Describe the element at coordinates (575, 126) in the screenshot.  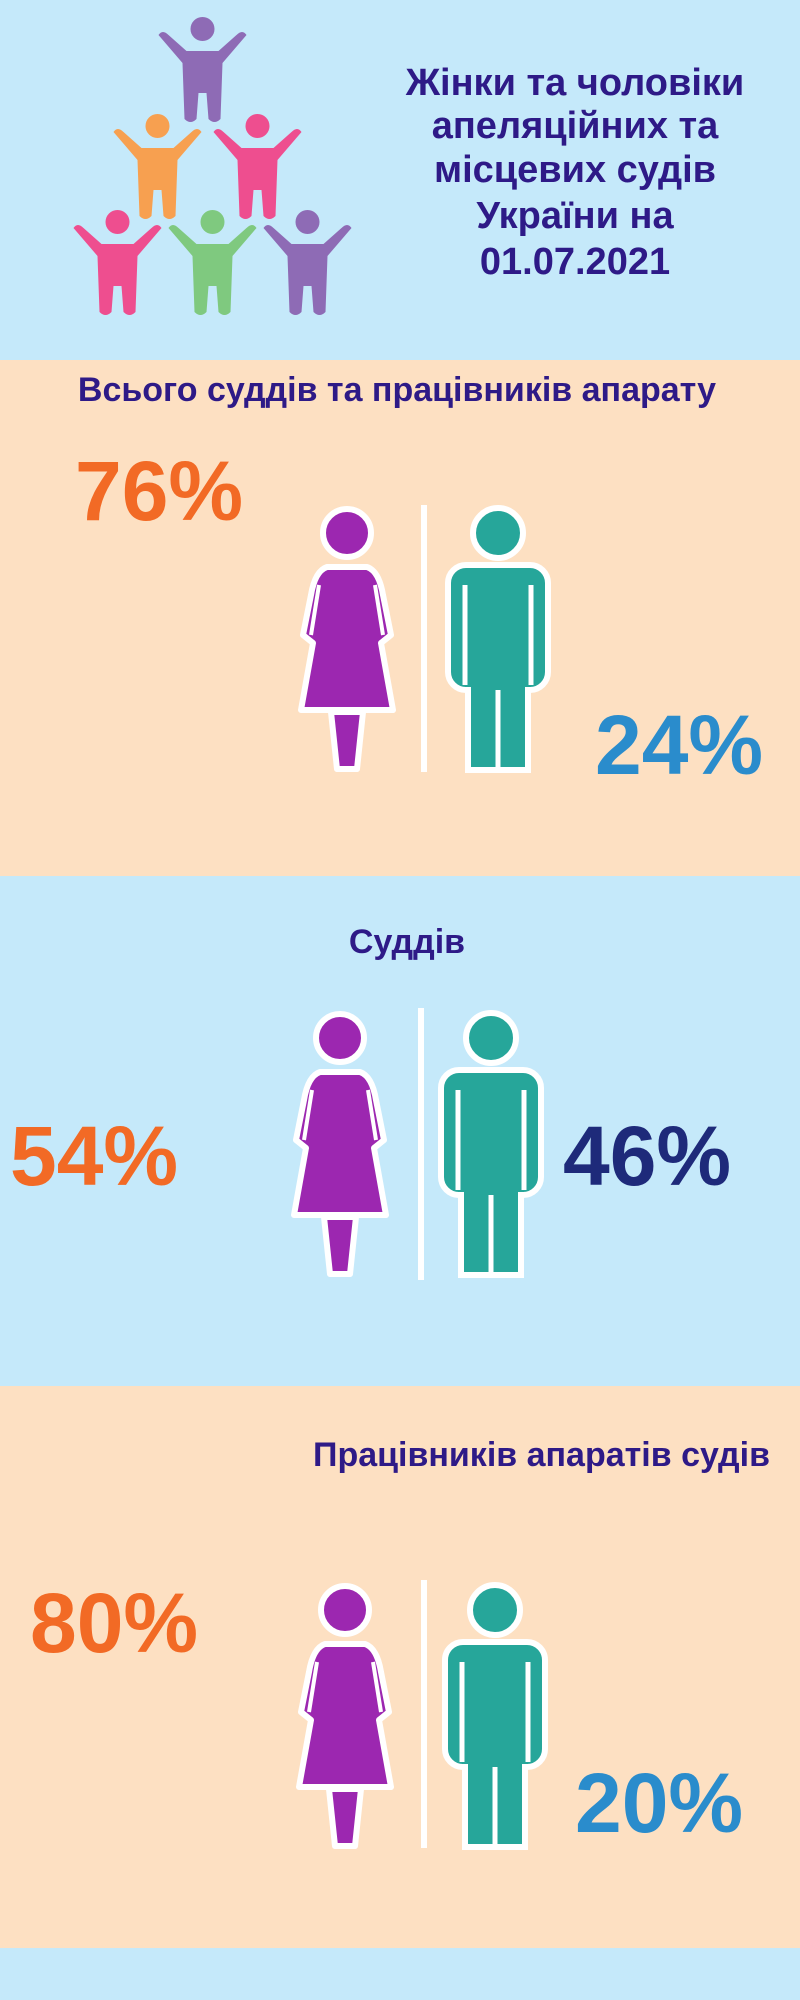
I see `title-line: апеляційних та` at that location.